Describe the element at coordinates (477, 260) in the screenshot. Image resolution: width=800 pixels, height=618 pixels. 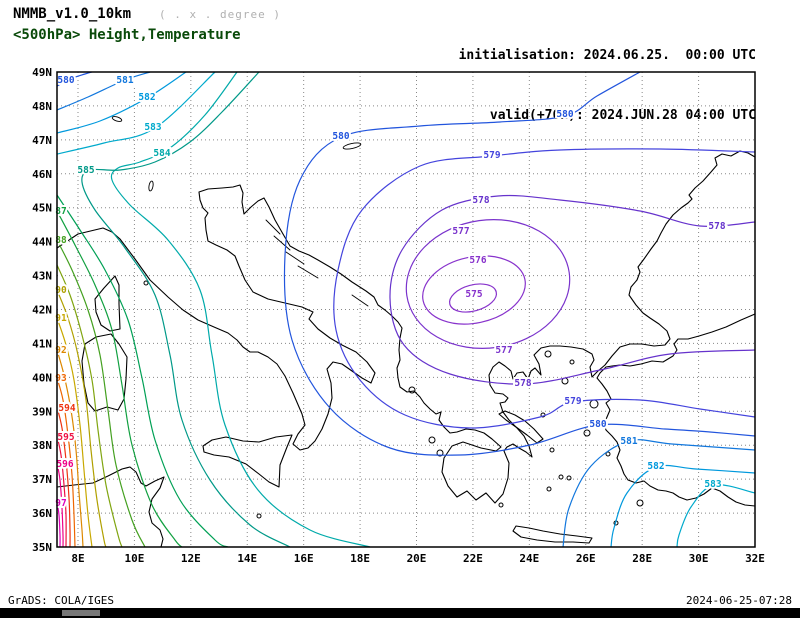
I see `contour-label-576: 576` at that location.